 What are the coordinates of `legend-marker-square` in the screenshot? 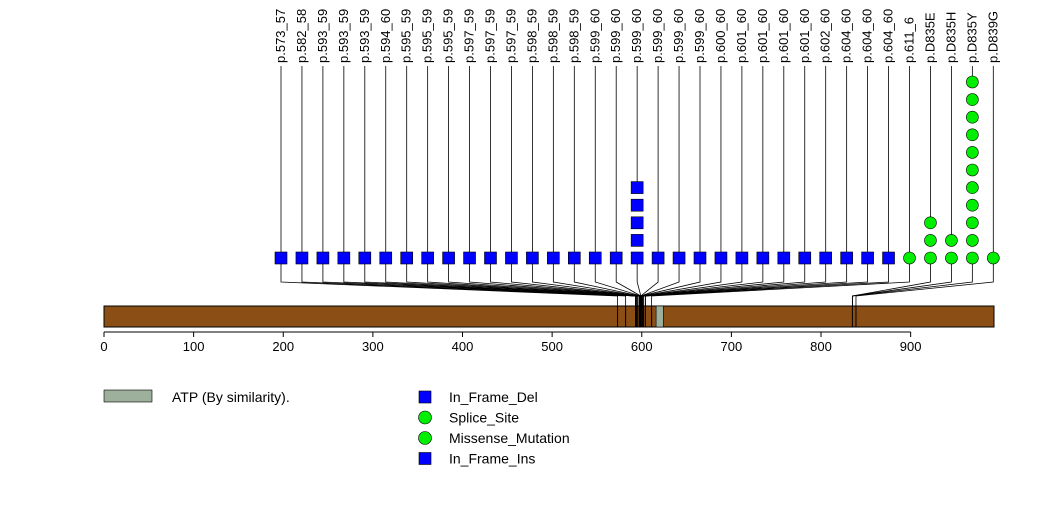 It's located at (425, 397).